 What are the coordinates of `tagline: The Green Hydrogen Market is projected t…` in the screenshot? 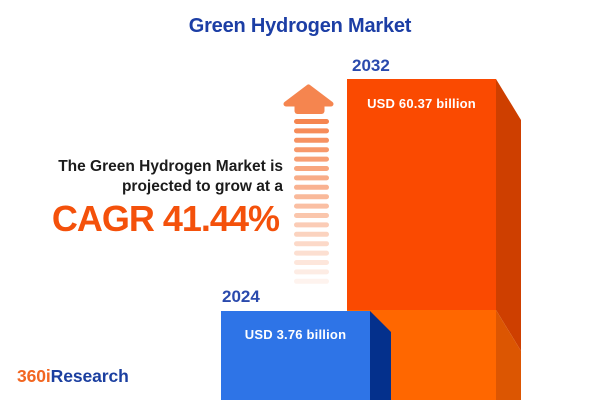 It's located at (141, 197).